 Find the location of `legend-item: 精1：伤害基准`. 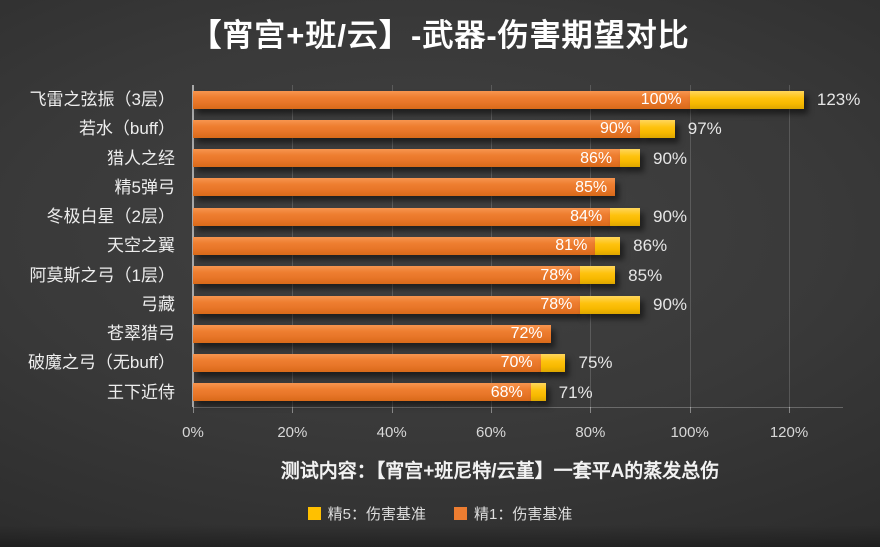

legend-item: 精1：伤害基准 is located at coordinates (513, 513).